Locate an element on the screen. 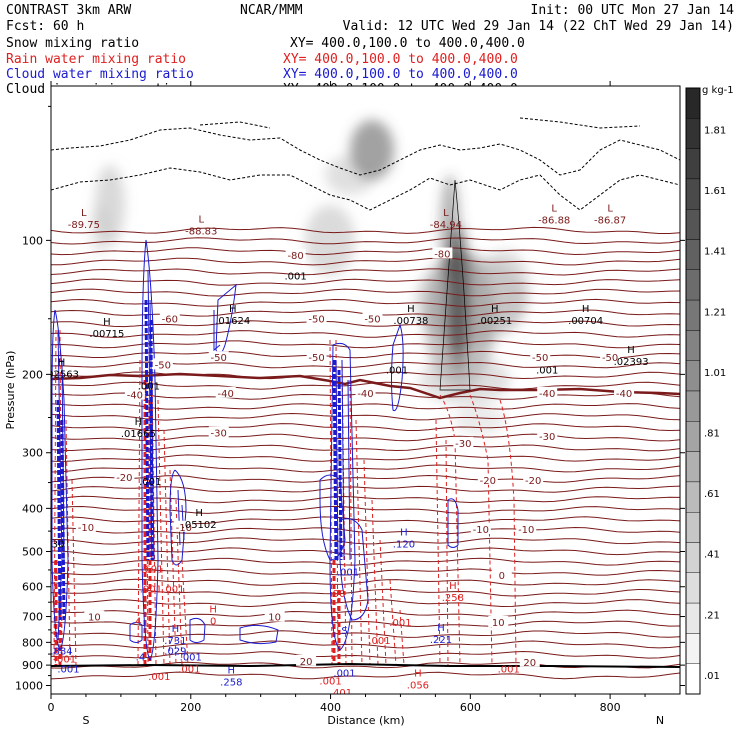  colorbar-unit: g kg-1 is located at coordinates (718, 90).